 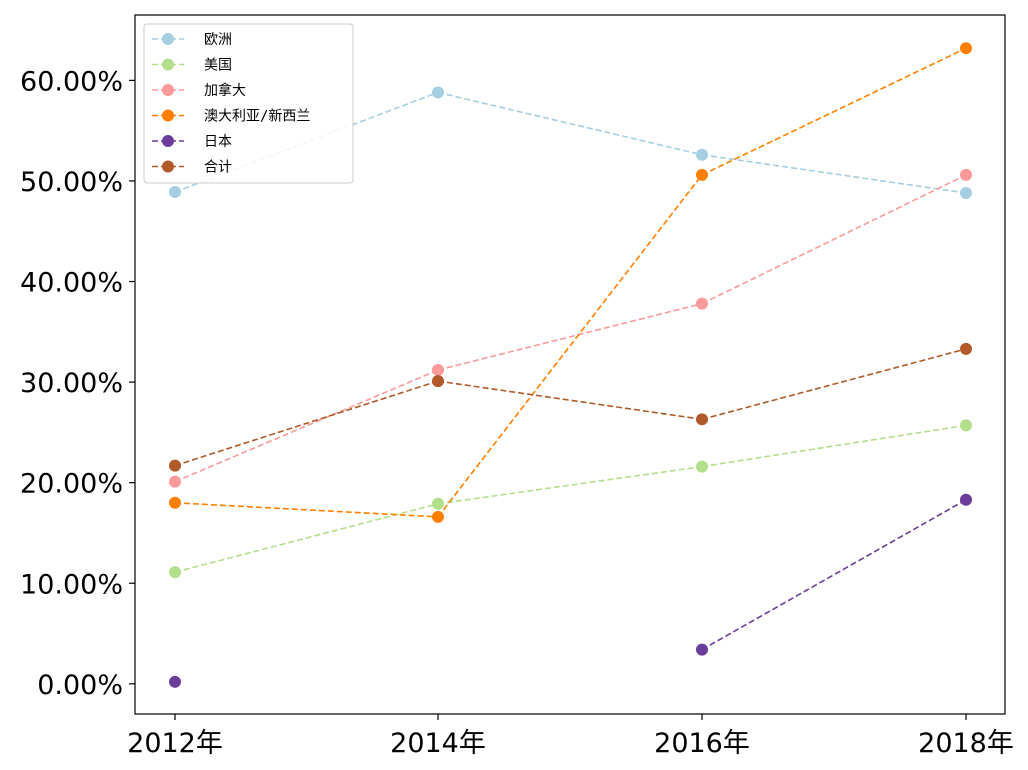 What do you see at coordinates (192, 168) in the screenshot?
I see `legend-item-5: 合计` at bounding box center [192, 168].